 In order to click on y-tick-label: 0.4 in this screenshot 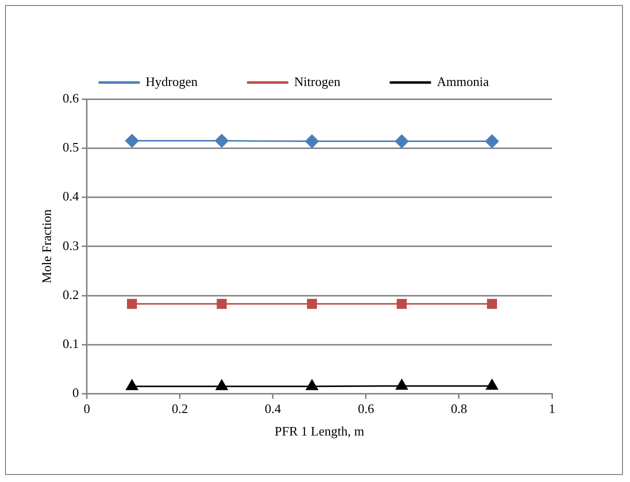, I will do `click(71, 196)`.